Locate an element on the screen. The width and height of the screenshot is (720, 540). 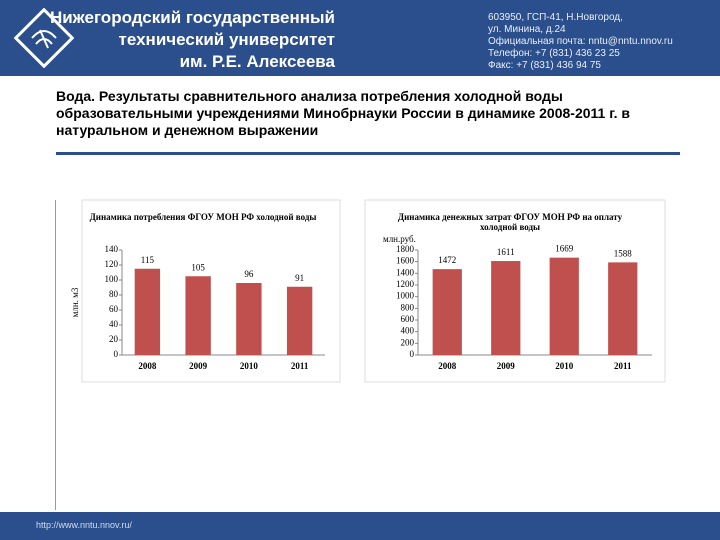
footer: http://www.nntu.nnov.ru/ is located at coordinates (360, 526).